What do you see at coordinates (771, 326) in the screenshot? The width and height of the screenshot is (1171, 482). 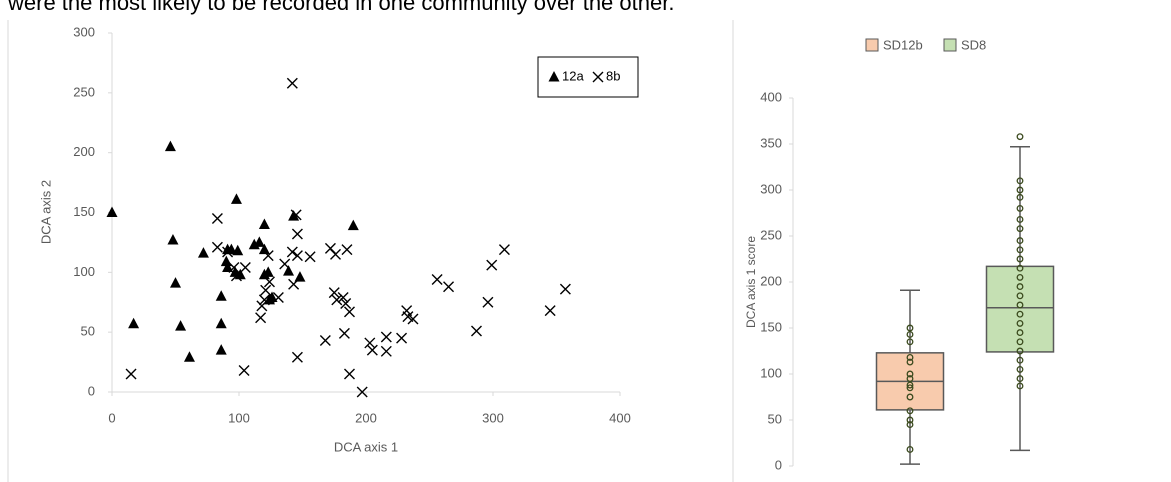 I see `y-tick-label: 150` at bounding box center [771, 326].